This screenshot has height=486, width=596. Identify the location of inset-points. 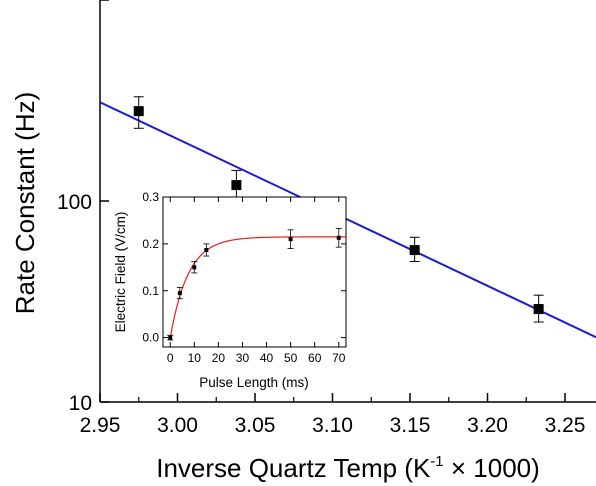
(254, 287).